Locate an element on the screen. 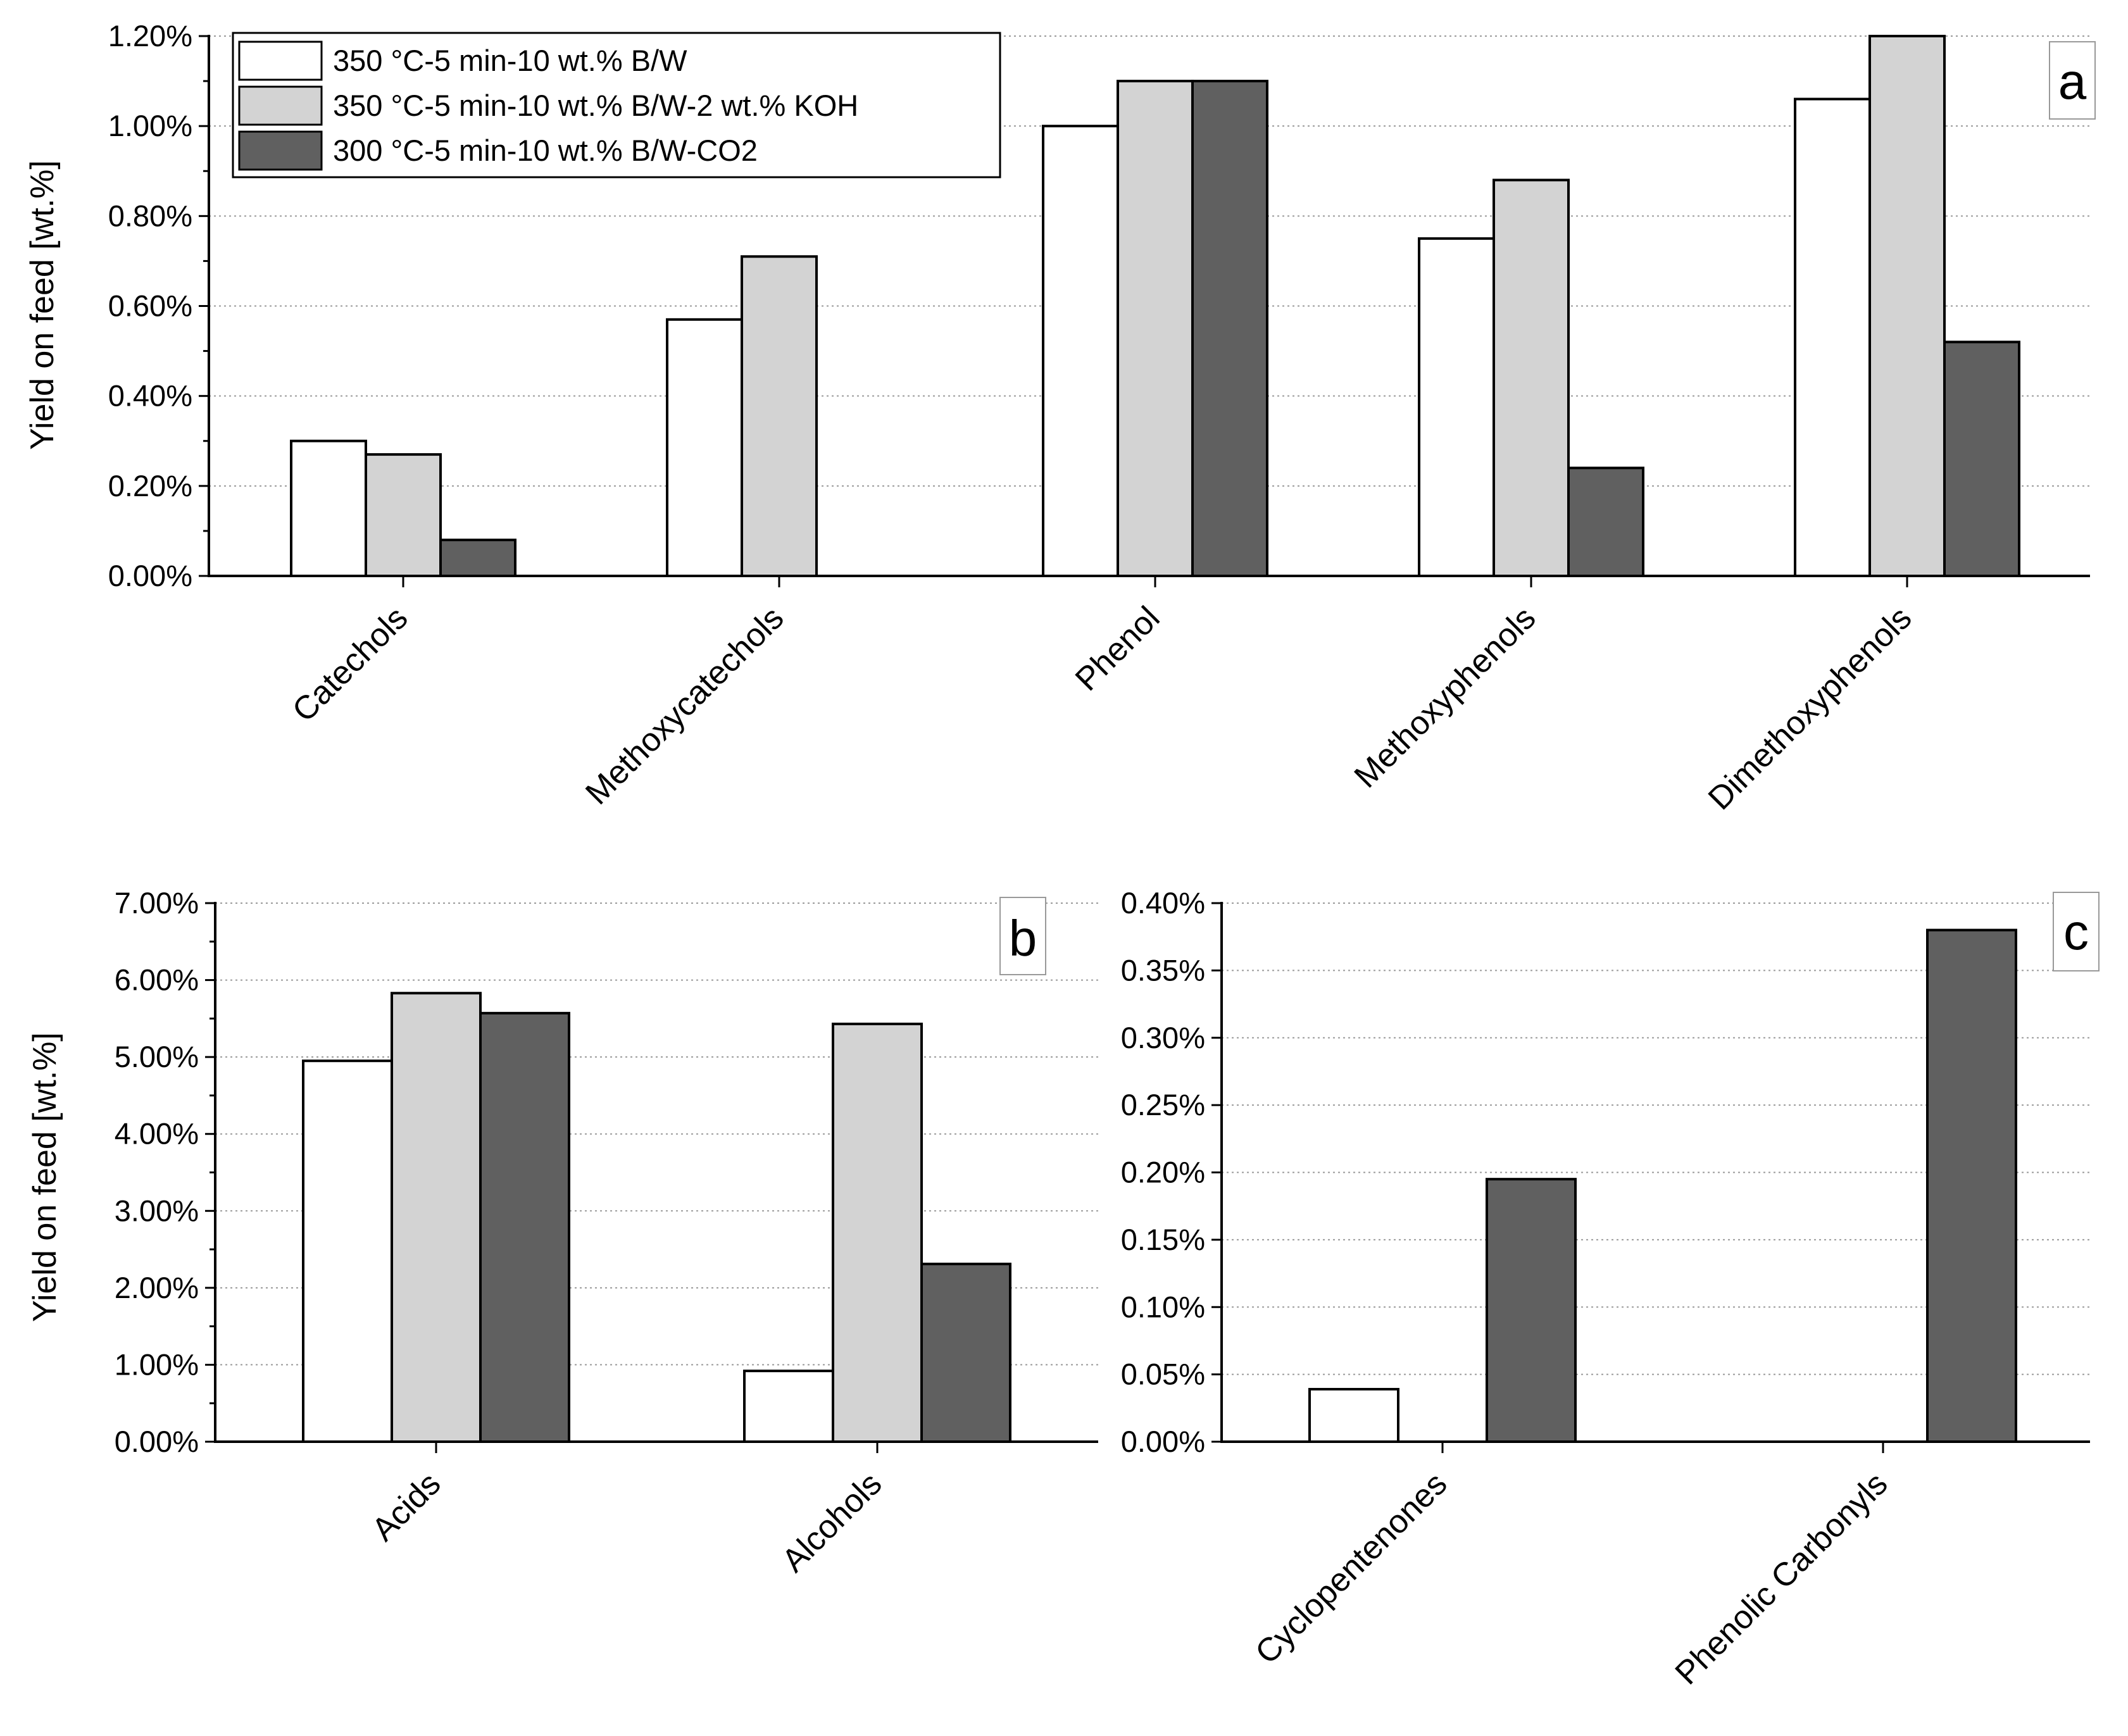  legend-label: 300 °C-5 min-10 wt.% B/W-CO2 is located at coordinates (545, 150).